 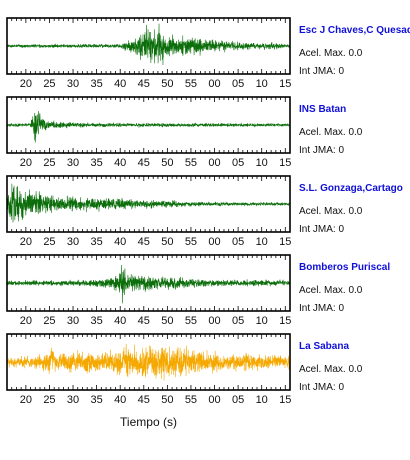 I want to click on station-name: Bomberos Puriscal, so click(x=344, y=267).